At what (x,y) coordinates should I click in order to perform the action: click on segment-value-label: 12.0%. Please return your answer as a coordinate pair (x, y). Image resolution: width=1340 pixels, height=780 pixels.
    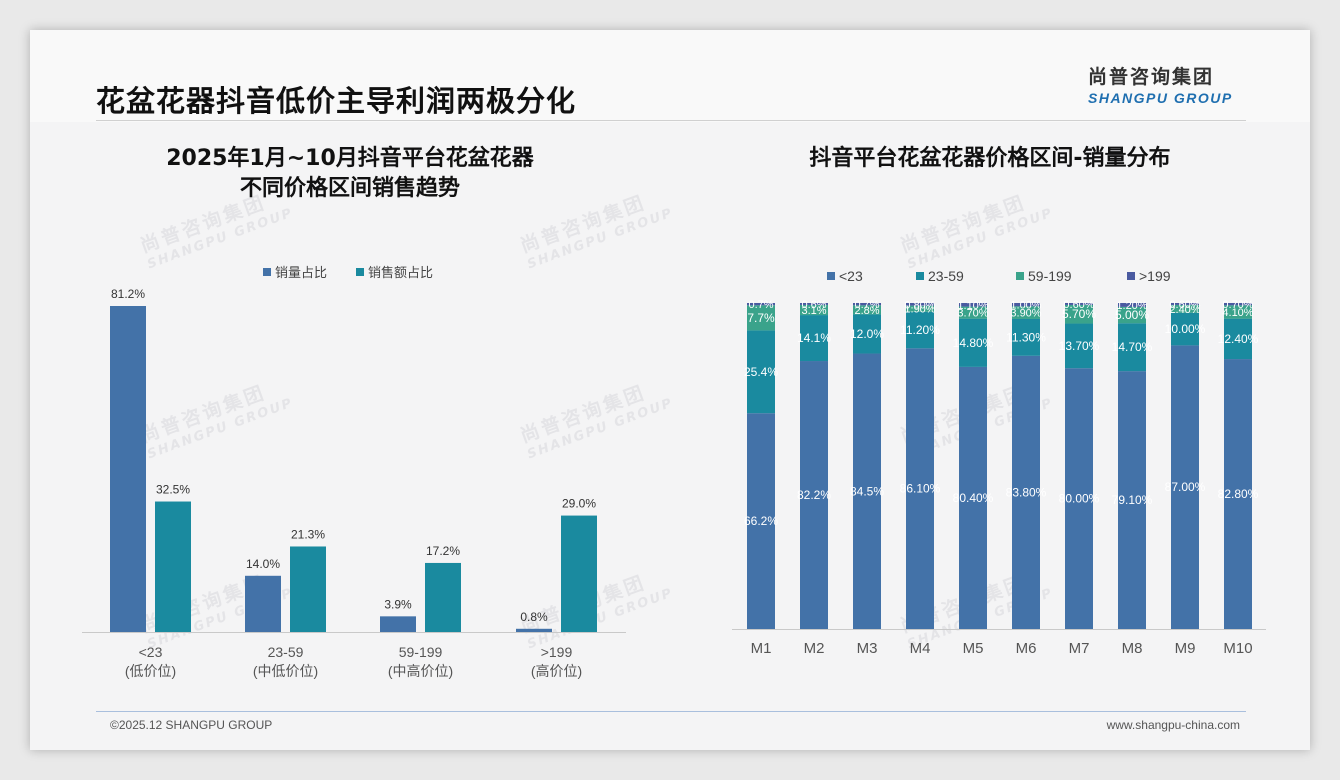
    Looking at the image, I should click on (867, 334).